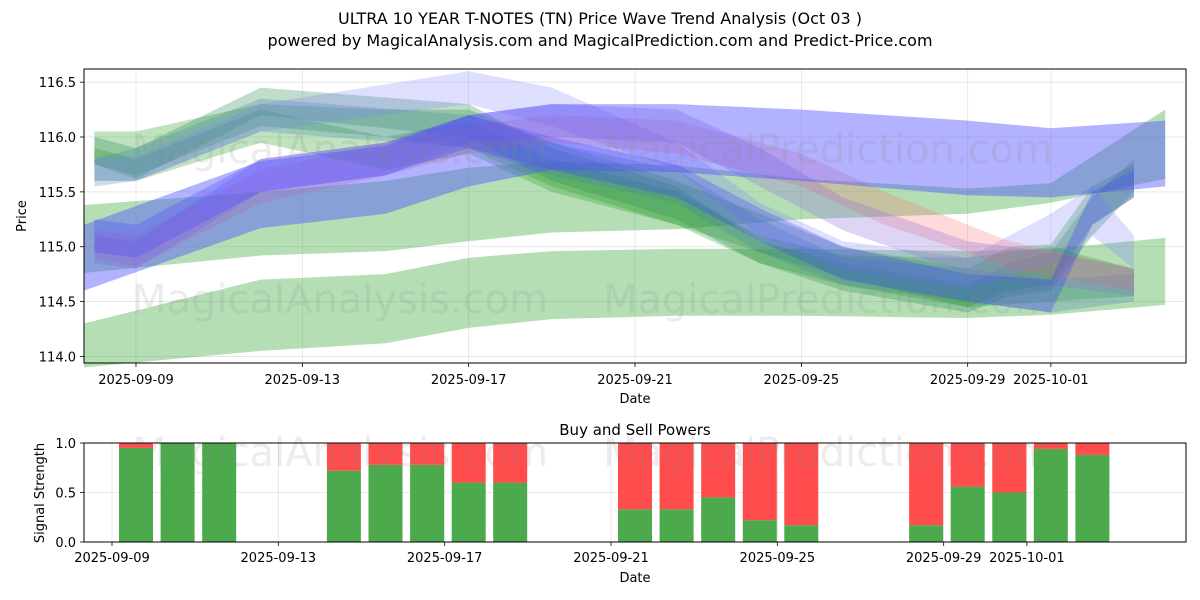 The height and width of the screenshot is (600, 1200). Describe the element at coordinates (279, 558) in the screenshot. I see `signal-x-tick-label: 2025-09-13` at that location.